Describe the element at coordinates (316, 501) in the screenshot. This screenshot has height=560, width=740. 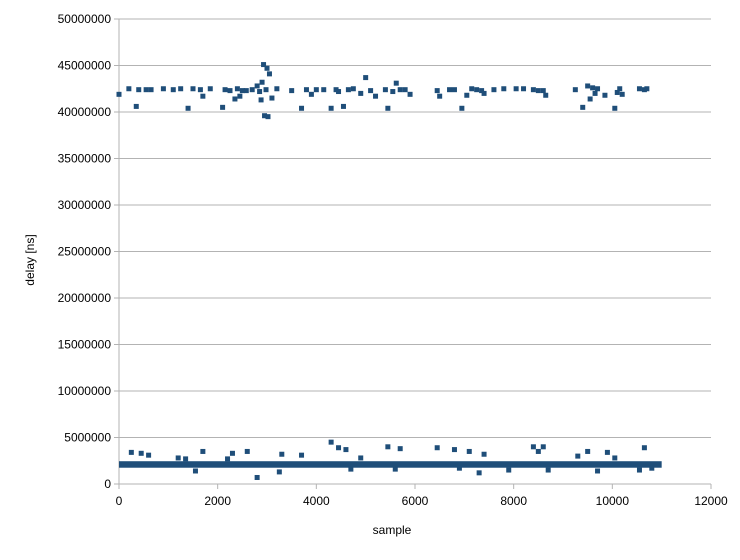
I see `x-tick-label: 4000` at that location.